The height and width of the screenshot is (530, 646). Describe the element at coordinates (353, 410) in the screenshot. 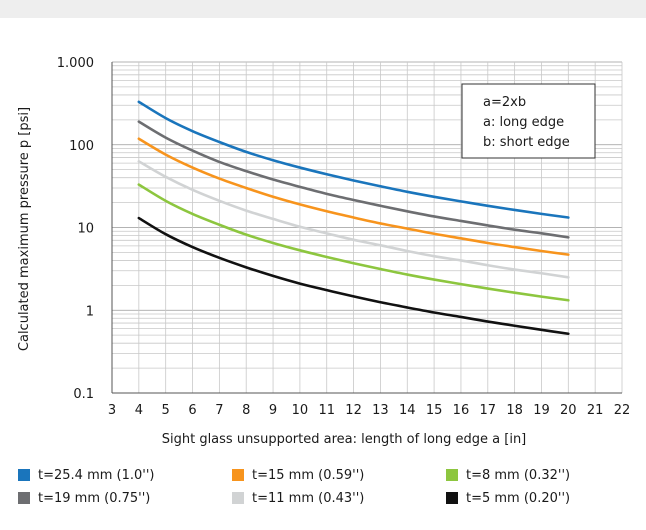

I see `x-tick-label: 12` at that location.